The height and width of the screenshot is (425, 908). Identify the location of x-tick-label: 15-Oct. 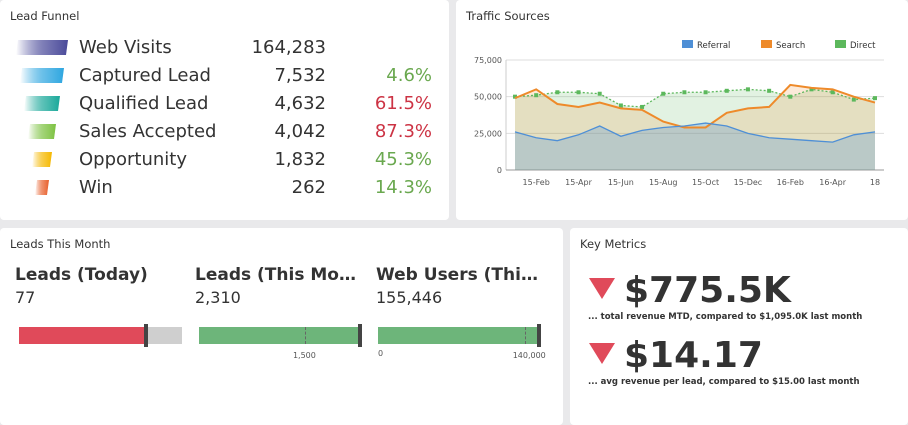
(705, 182).